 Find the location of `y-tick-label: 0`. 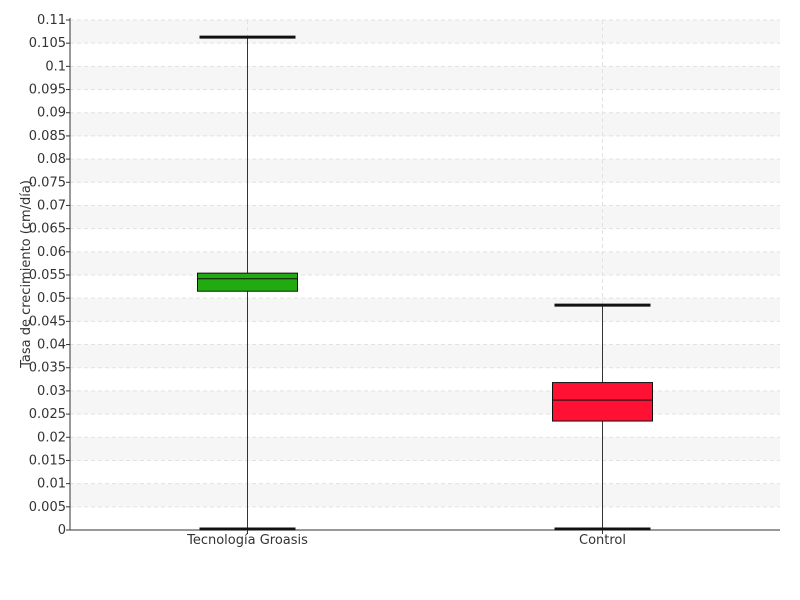

y-tick-label: 0 is located at coordinates (62, 530).